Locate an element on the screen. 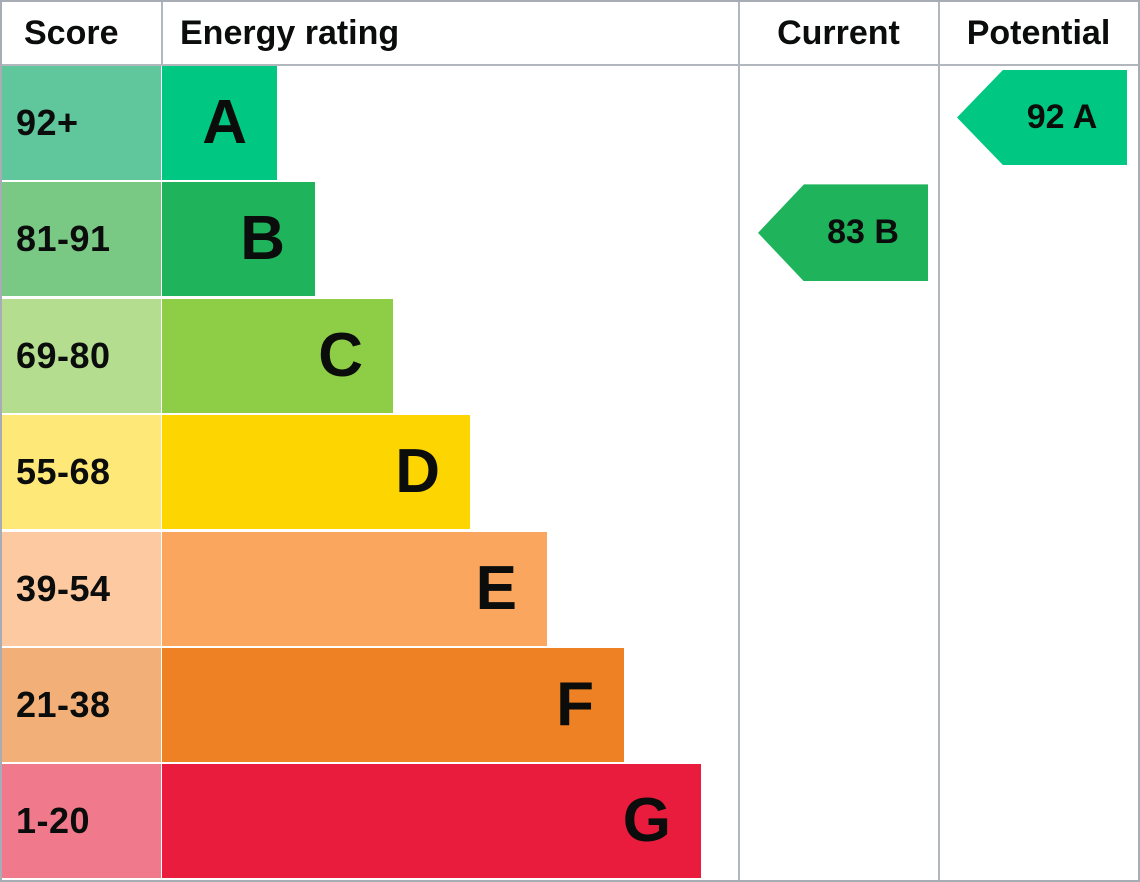 The image size is (1140, 882). header-score: Score is located at coordinates (71, 33).